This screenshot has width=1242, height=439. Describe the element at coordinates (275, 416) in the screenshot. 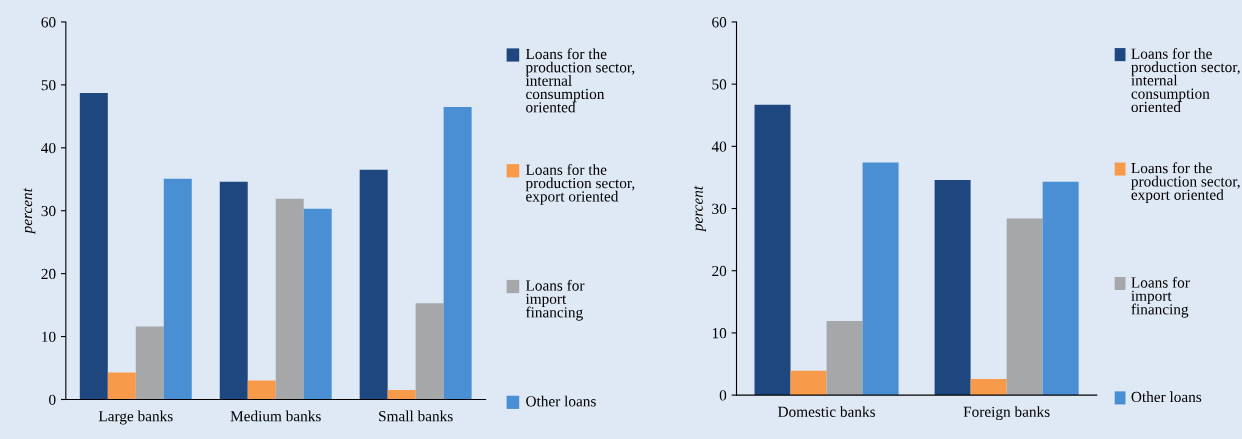

I see `x-tick-label: Medium banks` at that location.